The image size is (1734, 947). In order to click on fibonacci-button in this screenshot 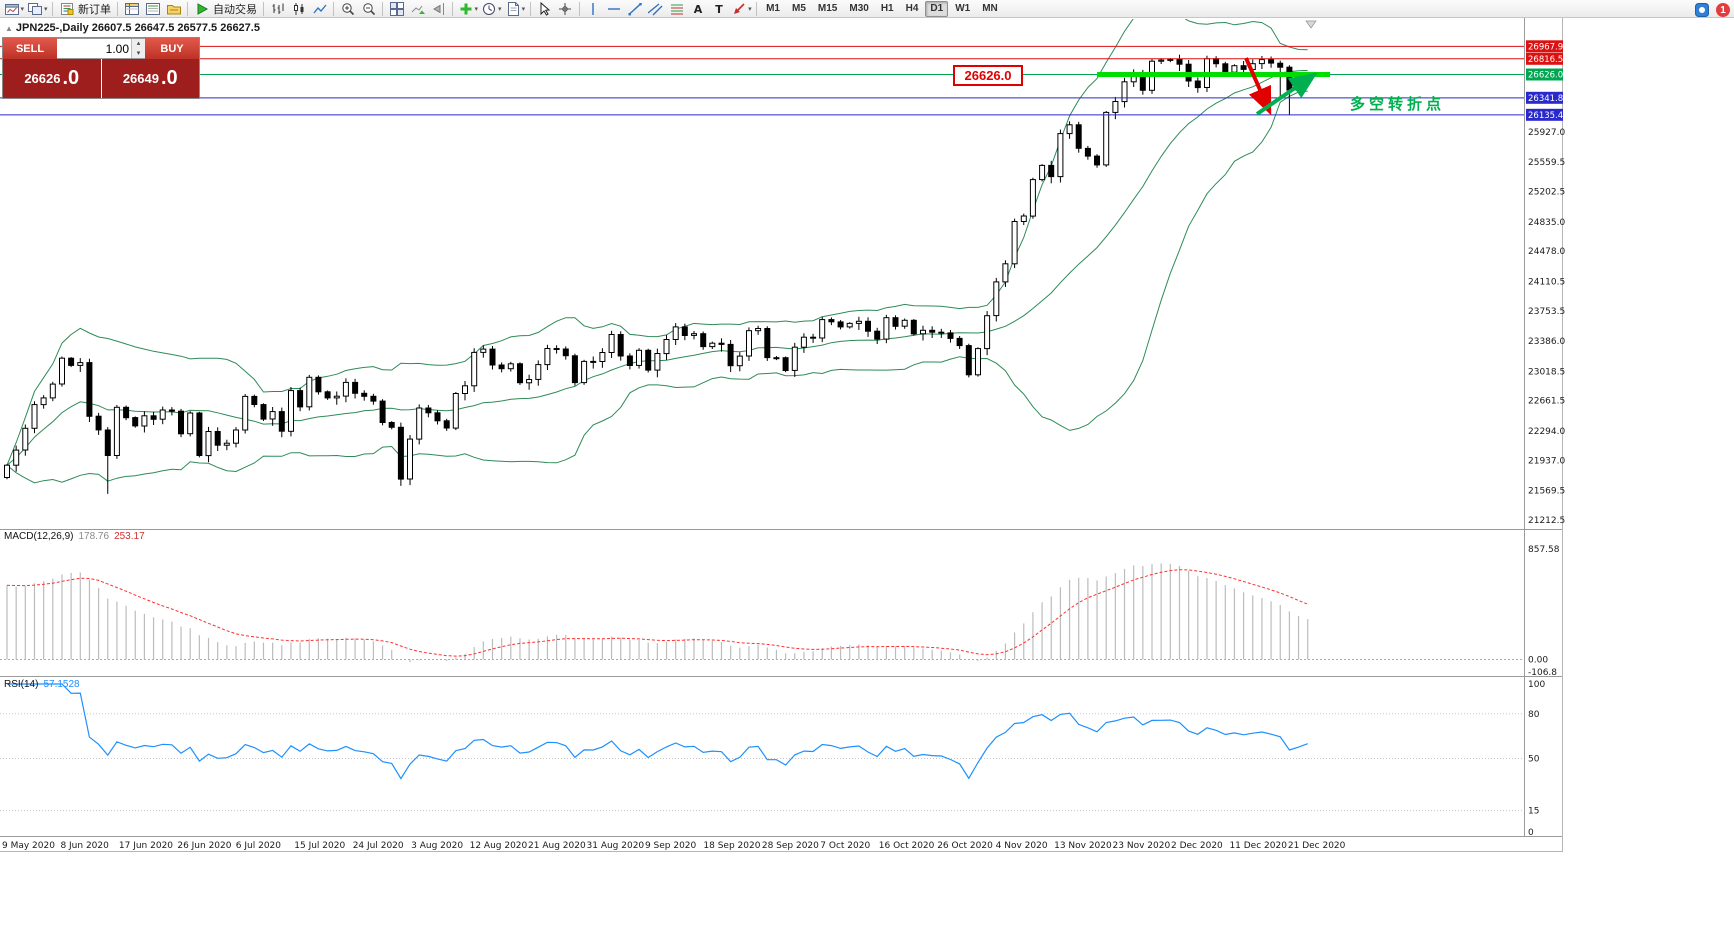, I will do `click(677, 9)`.